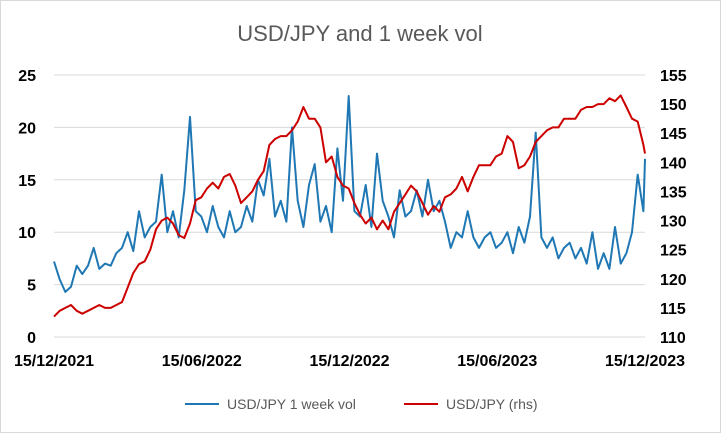 The width and height of the screenshot is (721, 433). Describe the element at coordinates (645, 361) in the screenshot. I see `x-tick-label: 15/12/2023` at that location.